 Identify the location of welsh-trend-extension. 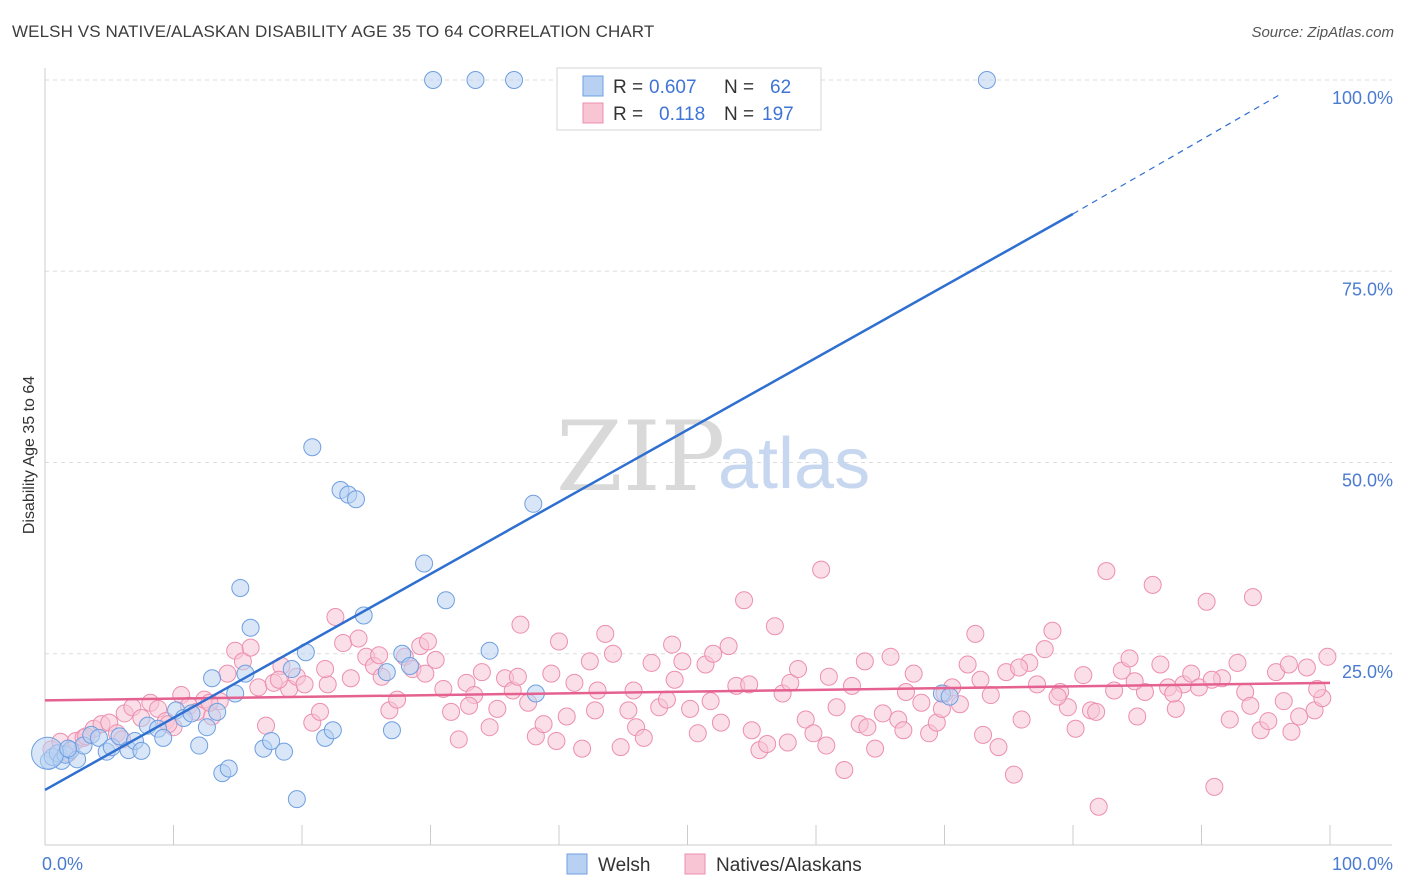
(1175, 154).